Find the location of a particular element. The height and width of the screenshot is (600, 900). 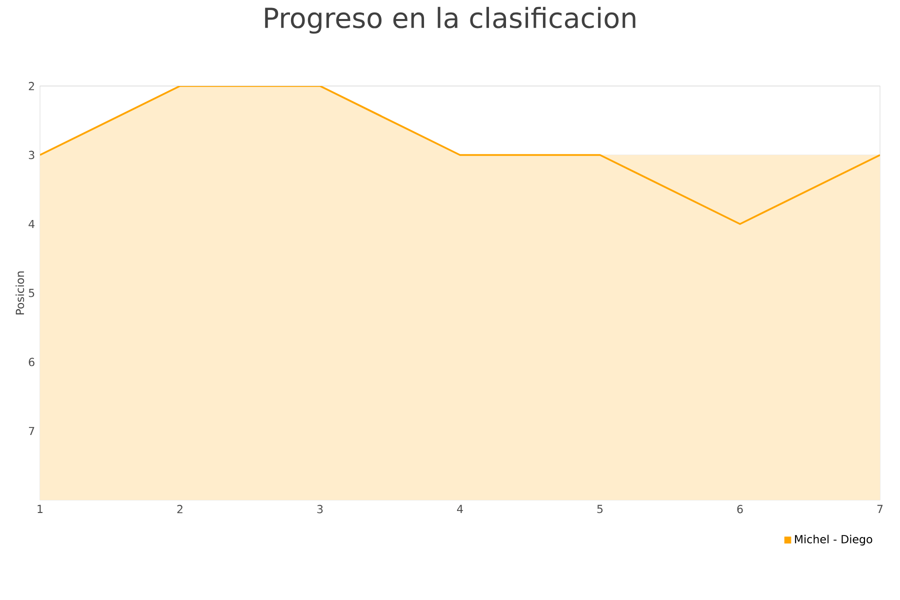

x-tick-label: 1 is located at coordinates (40, 508).